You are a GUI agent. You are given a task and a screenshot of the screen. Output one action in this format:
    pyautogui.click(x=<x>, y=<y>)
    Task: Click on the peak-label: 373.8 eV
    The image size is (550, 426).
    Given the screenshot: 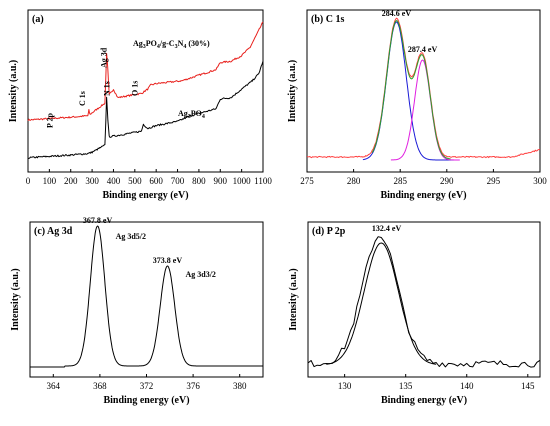 What is the action you would take?
    pyautogui.click(x=168, y=260)
    